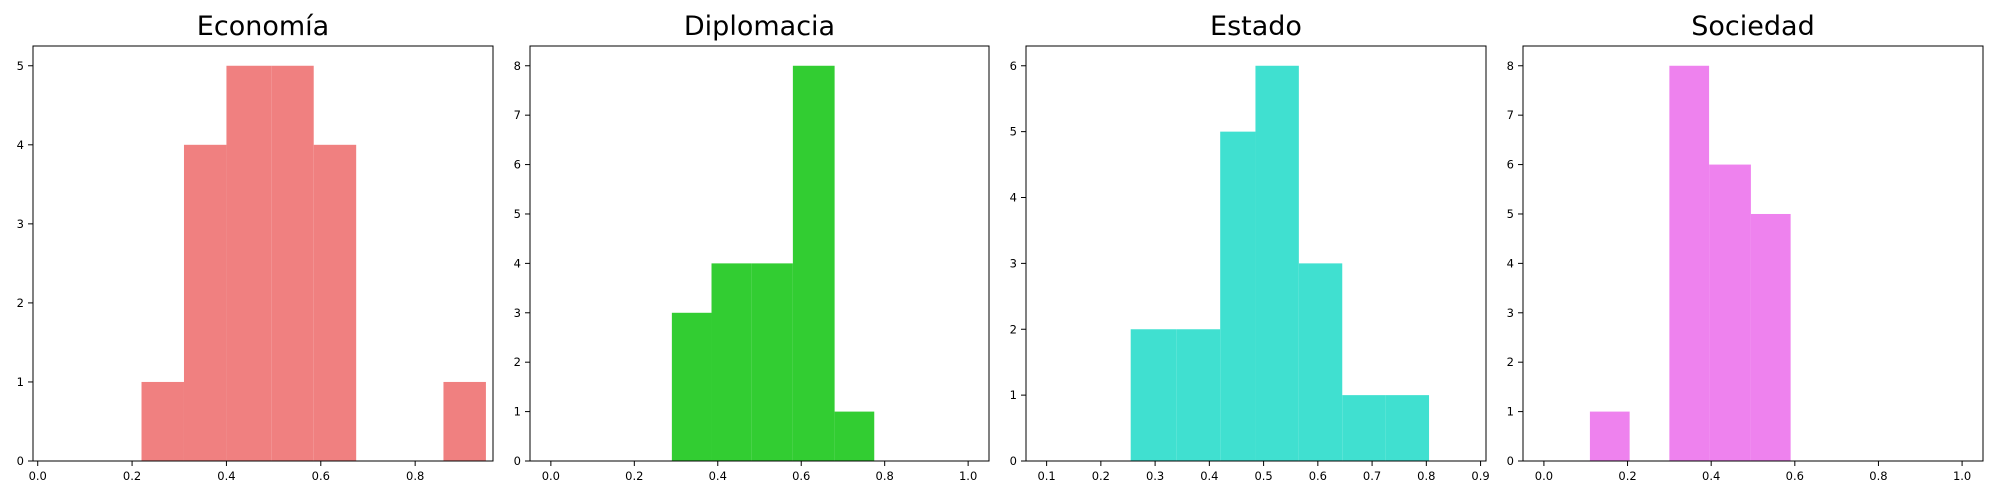 Image resolution: width=2000 pixels, height=500 pixels. I want to click on x-tick-label: 0.1, so click(1046, 476).